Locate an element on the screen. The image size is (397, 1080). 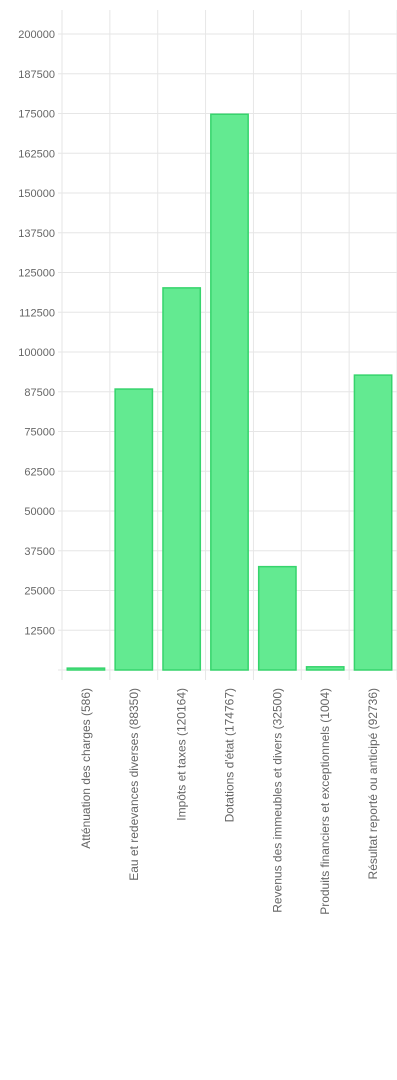
y-tick-label: 112500 is located at coordinates (37, 313).